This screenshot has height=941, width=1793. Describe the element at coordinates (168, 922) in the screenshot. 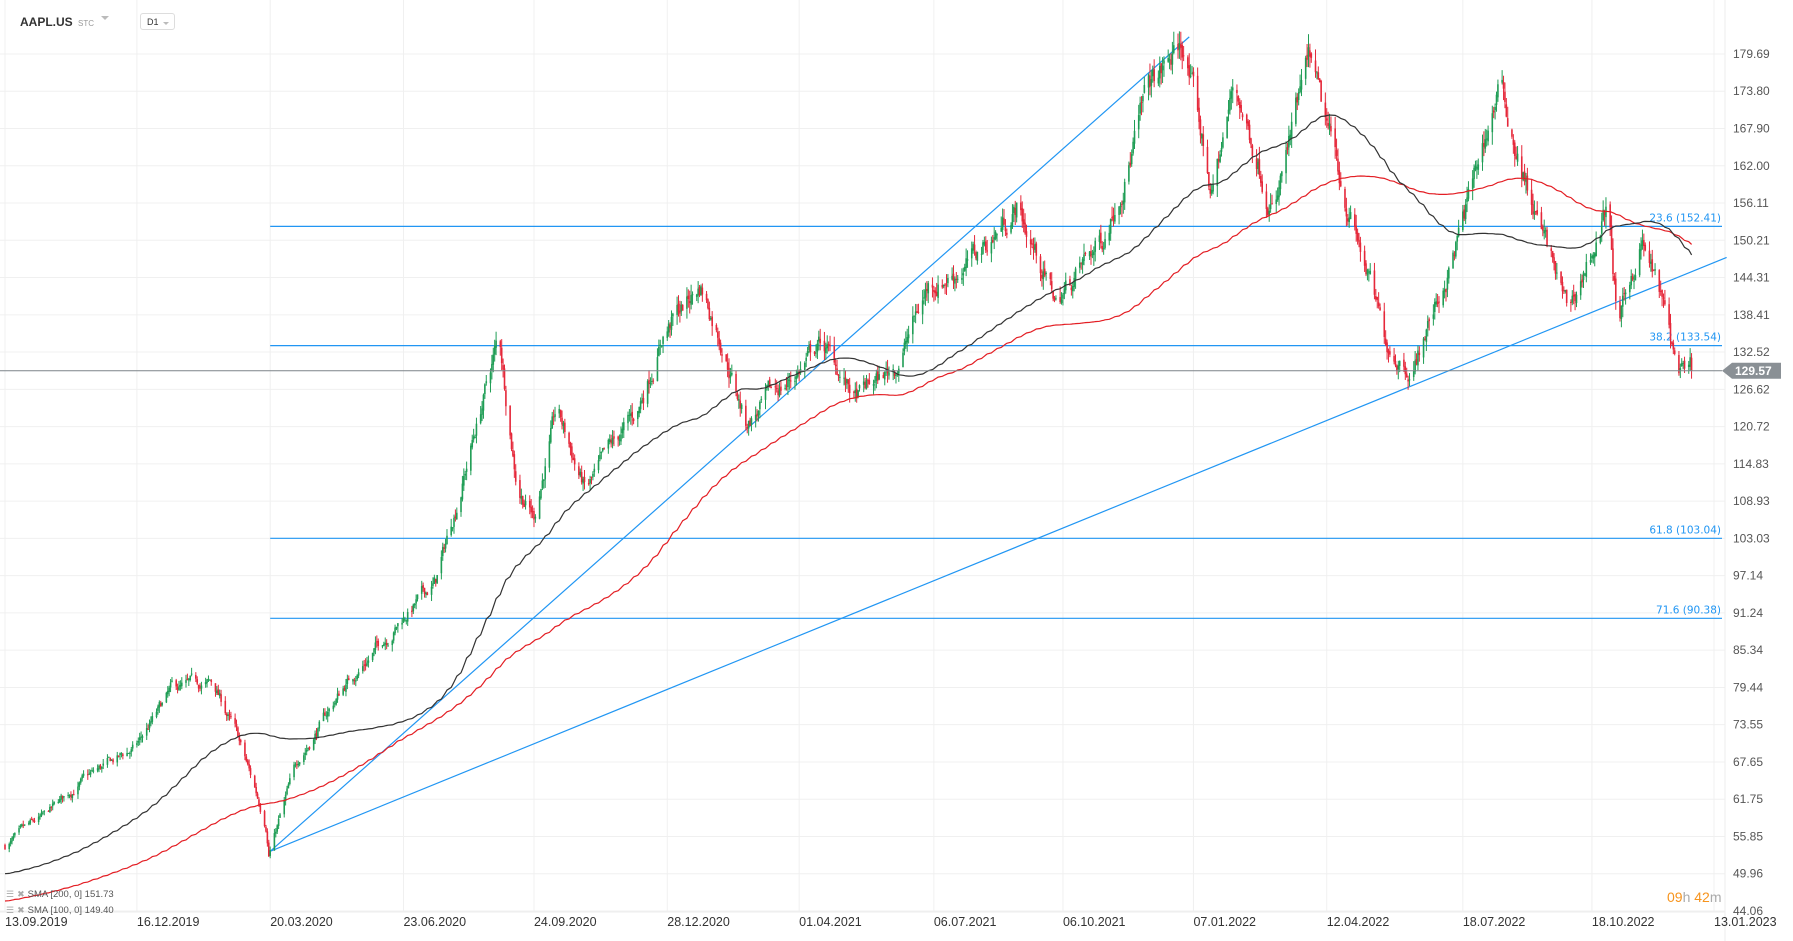

I see `x-tick-label: 16.12.2019` at that location.